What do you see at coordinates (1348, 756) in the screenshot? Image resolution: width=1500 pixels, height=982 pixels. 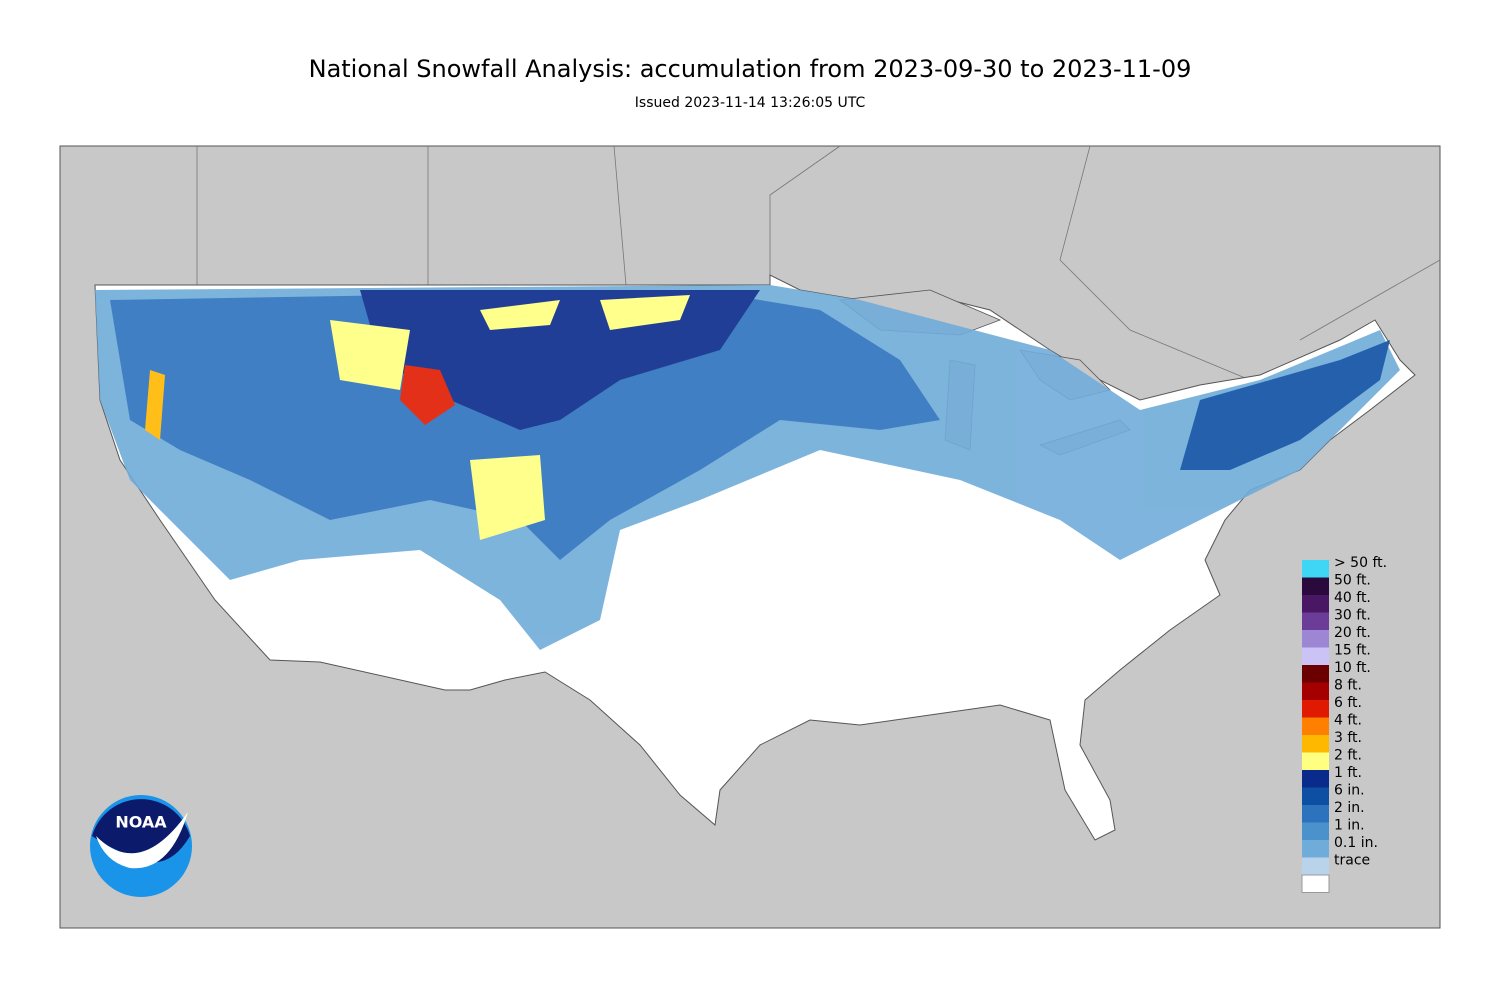 I see `legend-label: 2 ft.` at bounding box center [1348, 756].